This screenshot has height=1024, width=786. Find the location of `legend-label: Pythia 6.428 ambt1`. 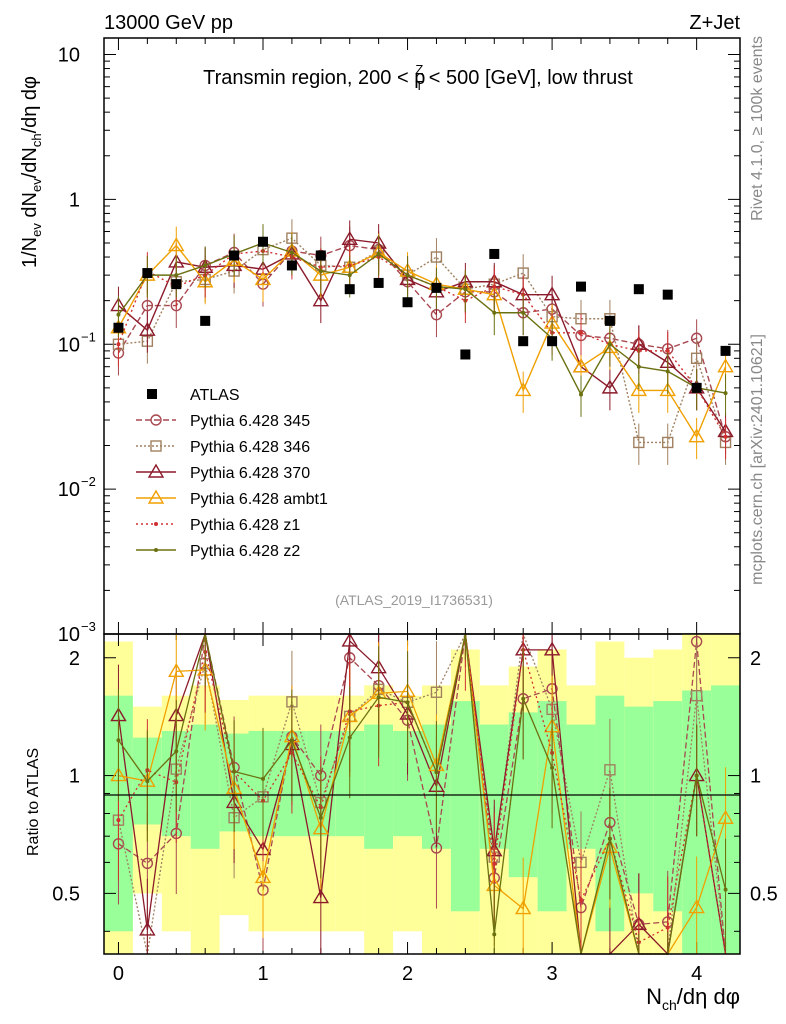

legend-label: Pythia 6.428 ambt1 is located at coordinates (259, 499).